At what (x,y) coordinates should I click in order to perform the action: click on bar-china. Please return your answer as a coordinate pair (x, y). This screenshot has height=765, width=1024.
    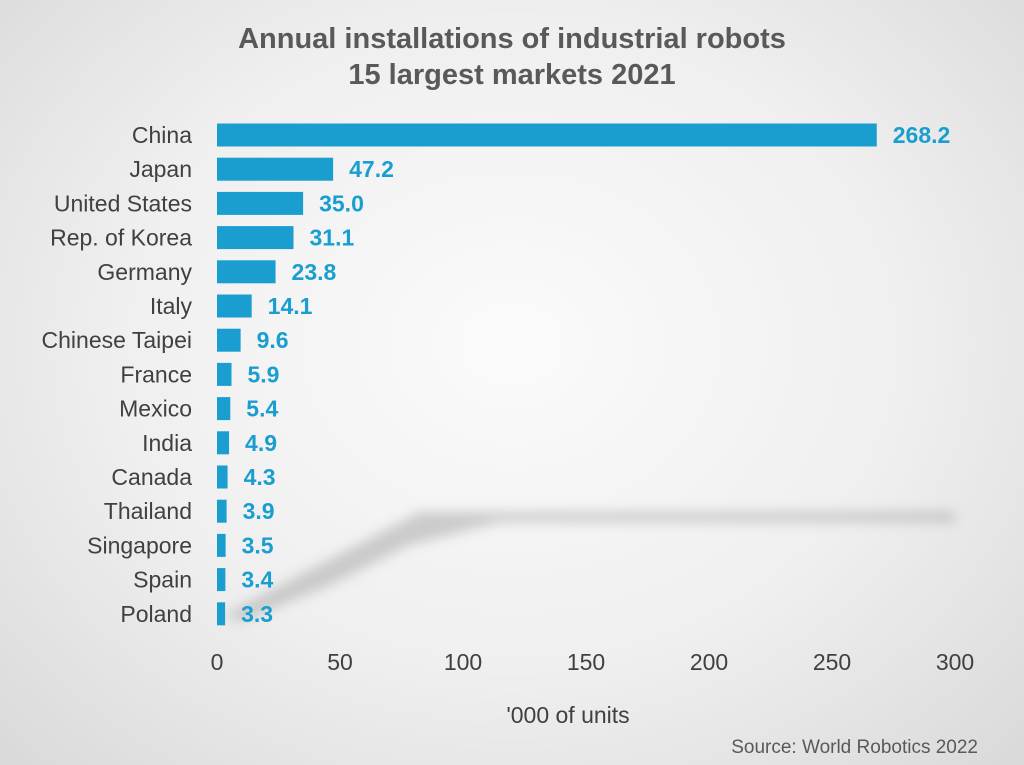
    Looking at the image, I should click on (547, 135).